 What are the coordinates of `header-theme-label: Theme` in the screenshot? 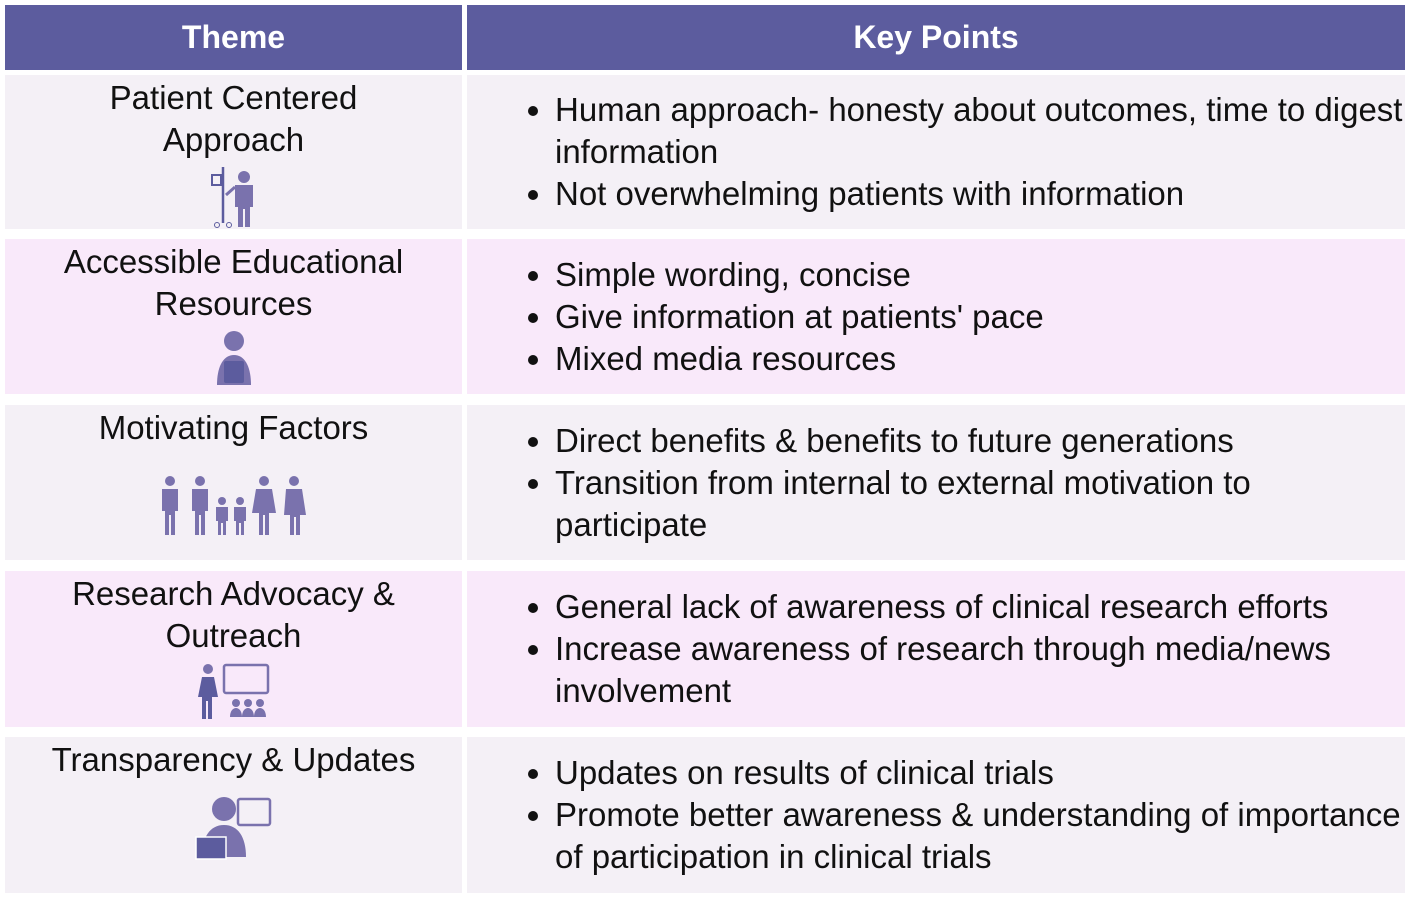 It's located at (233, 37).